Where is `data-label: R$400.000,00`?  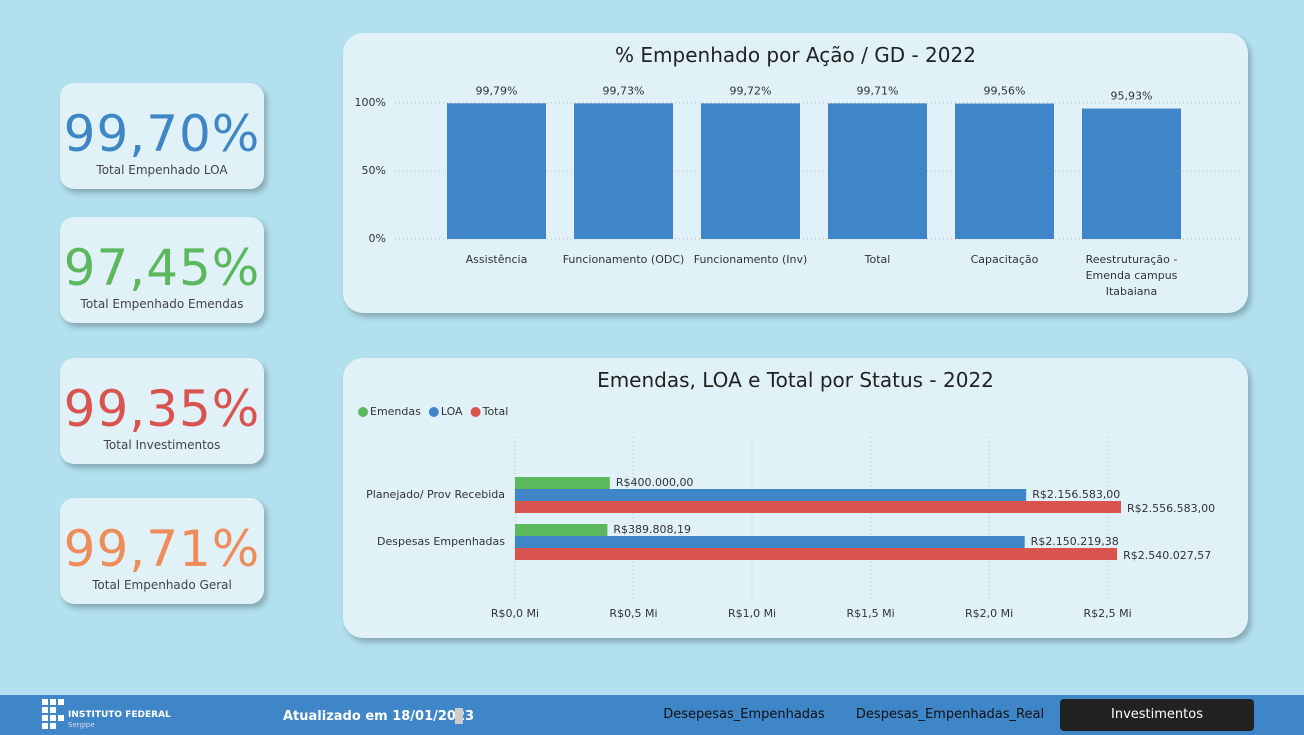 data-label: R$400.000,00 is located at coordinates (655, 482).